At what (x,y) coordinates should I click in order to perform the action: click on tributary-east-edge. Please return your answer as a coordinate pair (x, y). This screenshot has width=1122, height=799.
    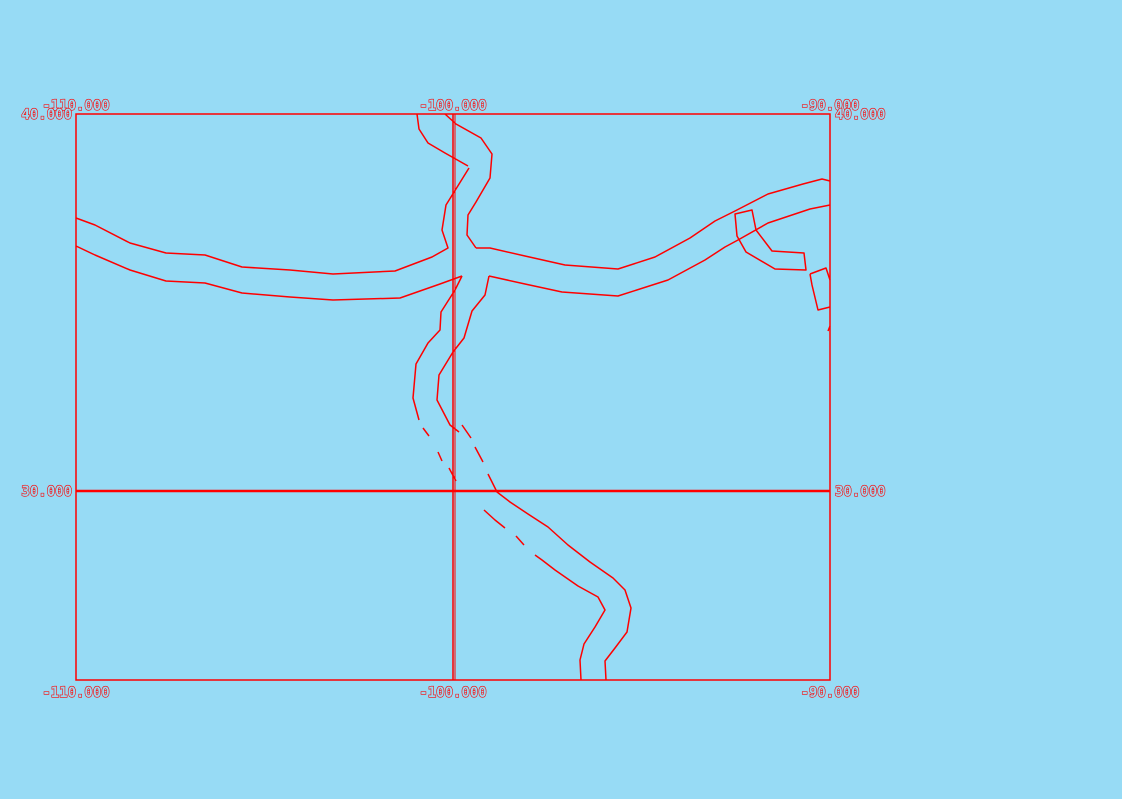
    Looking at the image, I should click on (820, 299).